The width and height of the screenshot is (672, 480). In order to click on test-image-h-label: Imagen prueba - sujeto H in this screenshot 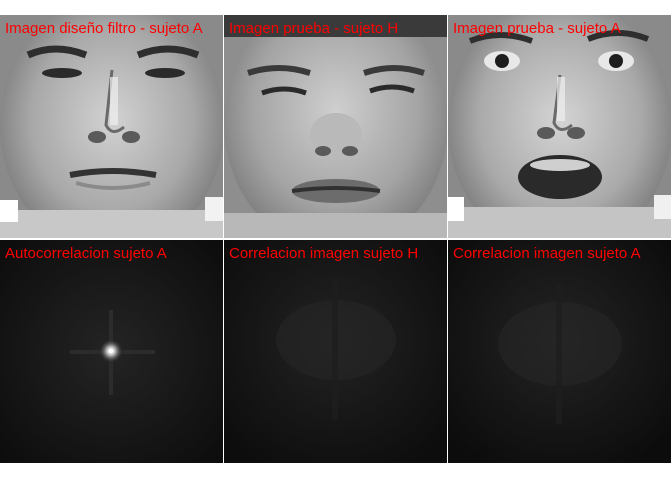, I will do `click(314, 28)`.